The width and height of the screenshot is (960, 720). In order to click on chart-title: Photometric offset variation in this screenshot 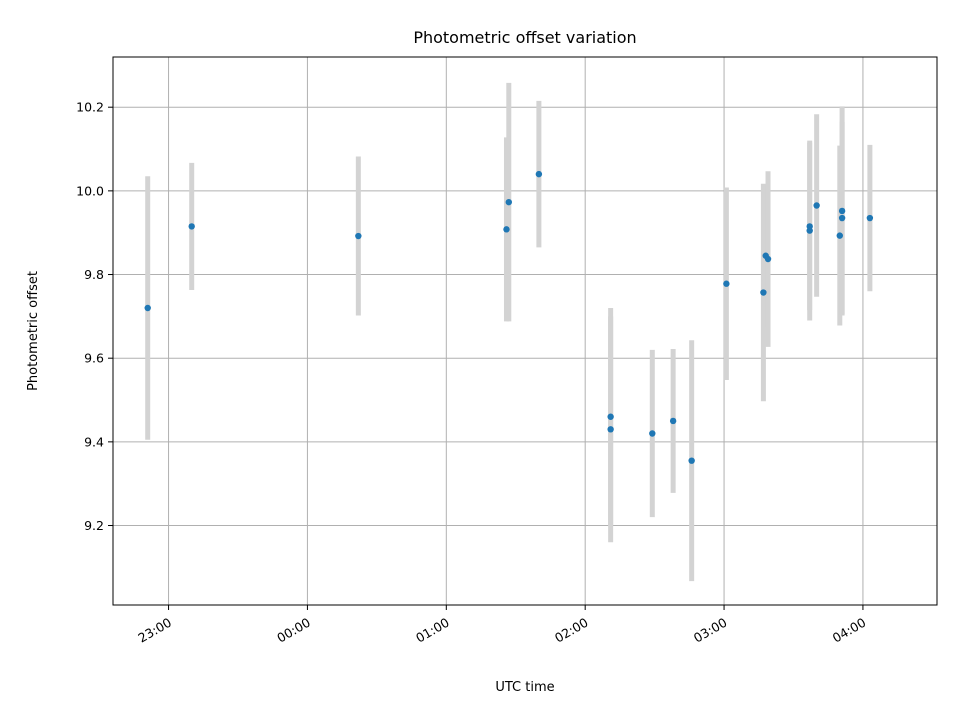, I will do `click(524, 37)`.